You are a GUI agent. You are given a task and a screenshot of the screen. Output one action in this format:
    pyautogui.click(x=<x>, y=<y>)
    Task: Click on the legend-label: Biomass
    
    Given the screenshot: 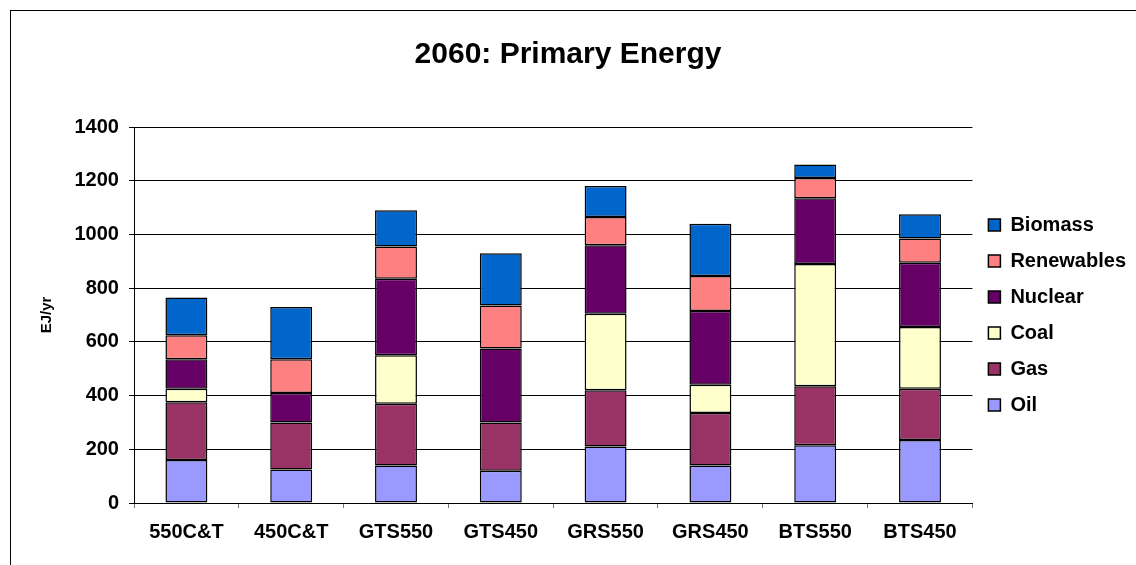 What is the action you would take?
    pyautogui.click(x=1052, y=223)
    